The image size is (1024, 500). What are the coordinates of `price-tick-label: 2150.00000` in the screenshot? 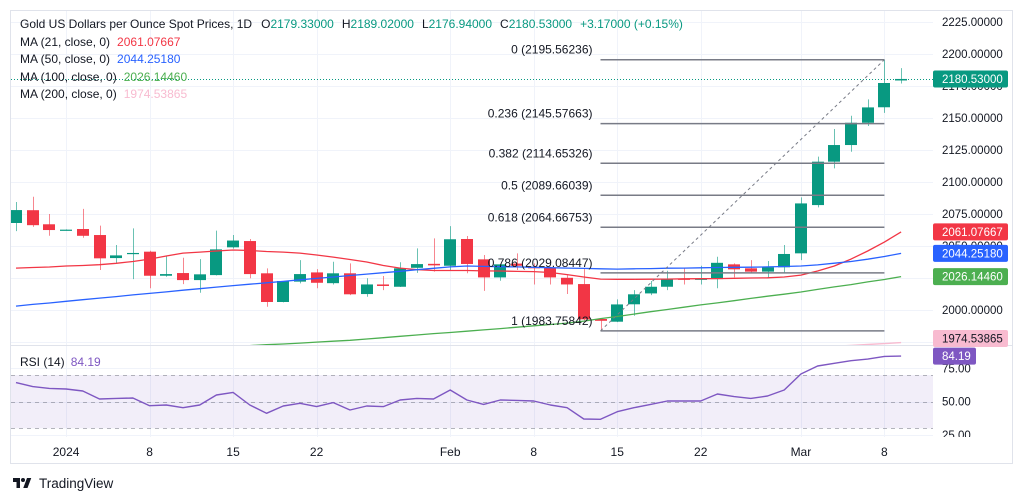 It's located at (972, 119).